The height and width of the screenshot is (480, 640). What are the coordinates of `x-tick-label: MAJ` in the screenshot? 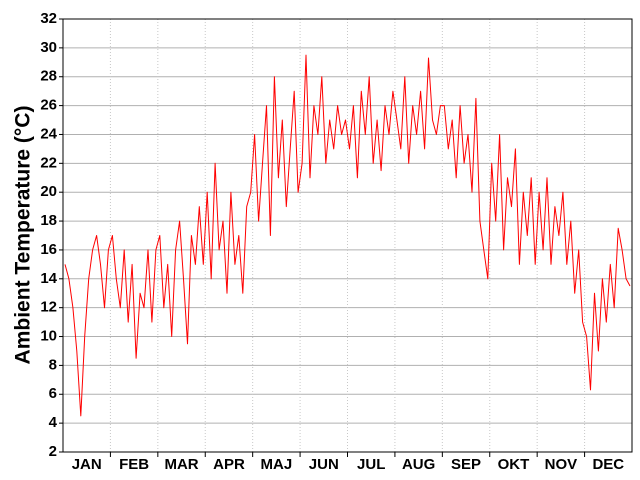 It's located at (277, 464).